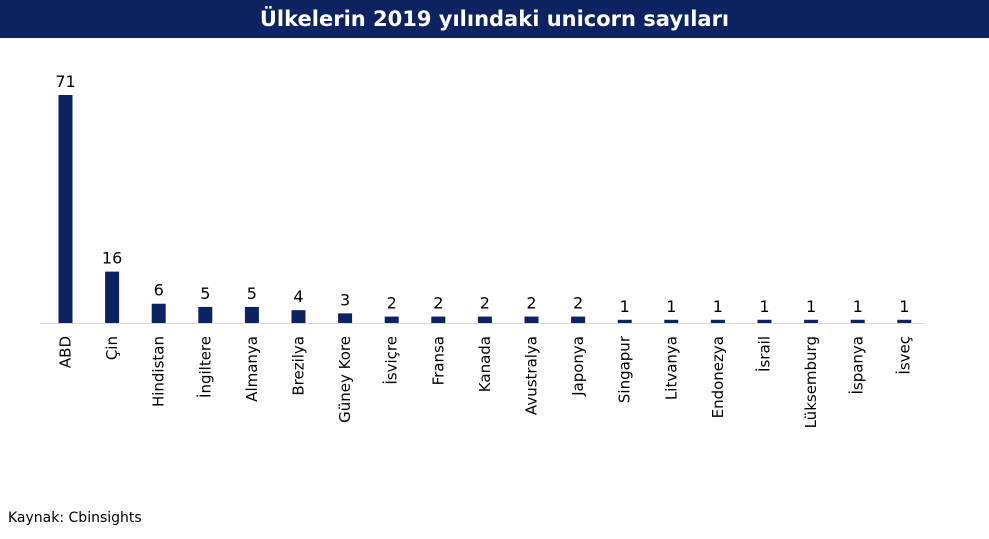  Describe the element at coordinates (75, 518) in the screenshot. I see `source-note: Kaynak: Cbinsights` at that location.